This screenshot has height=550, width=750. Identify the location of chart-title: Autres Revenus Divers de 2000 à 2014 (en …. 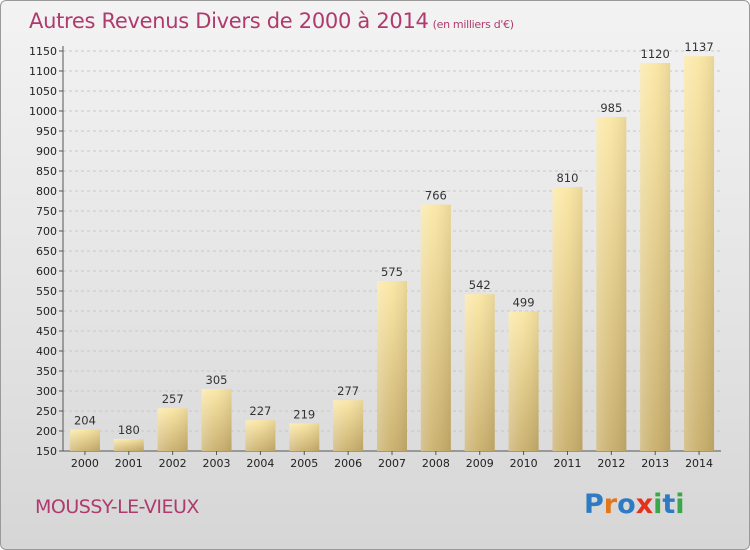
(271, 21).